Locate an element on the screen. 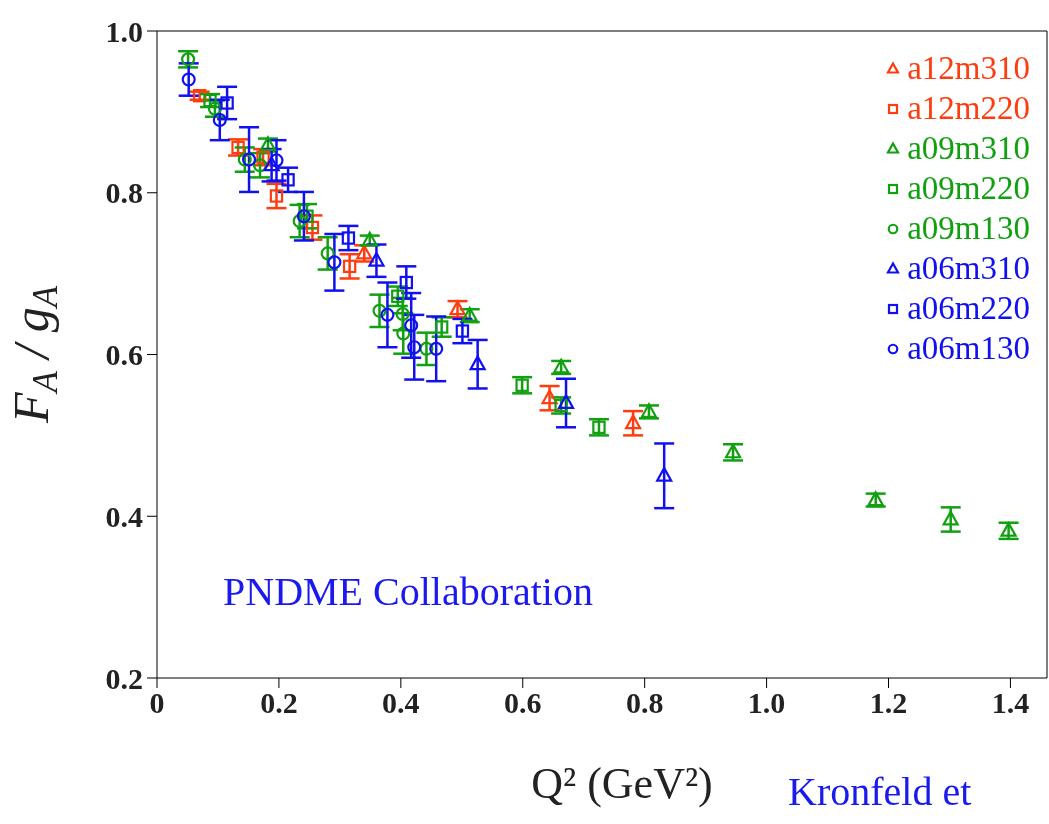  x-tick-label: 1.0 is located at coordinates (766, 703).